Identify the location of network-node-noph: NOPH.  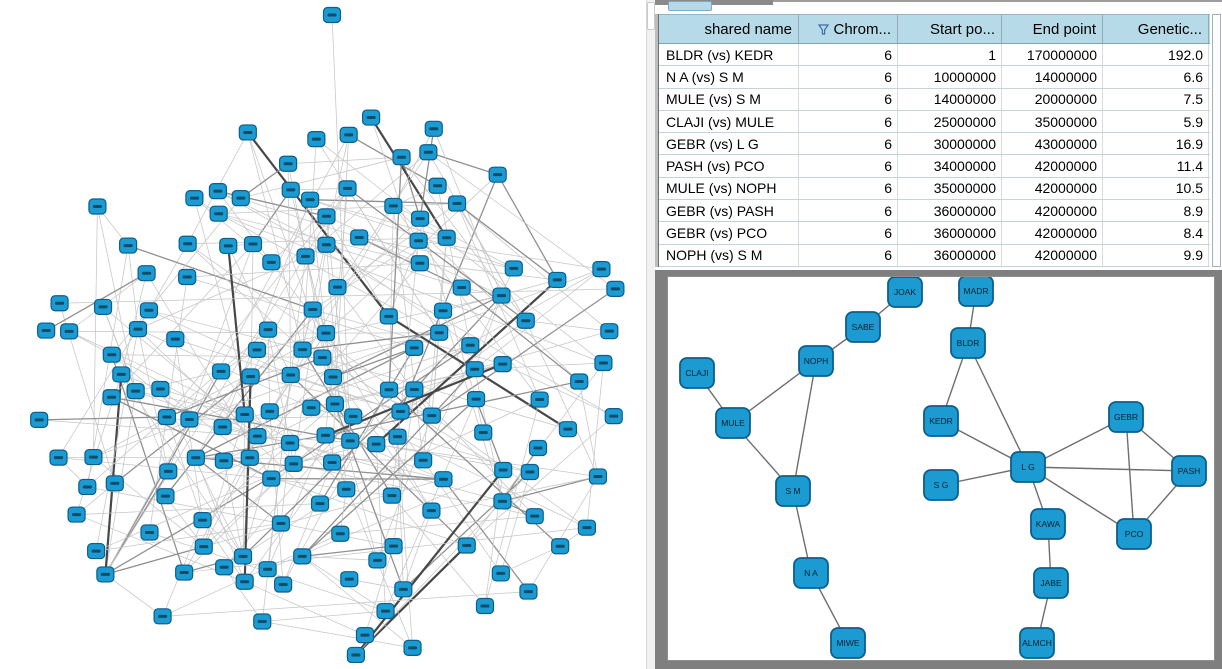
(816, 361).